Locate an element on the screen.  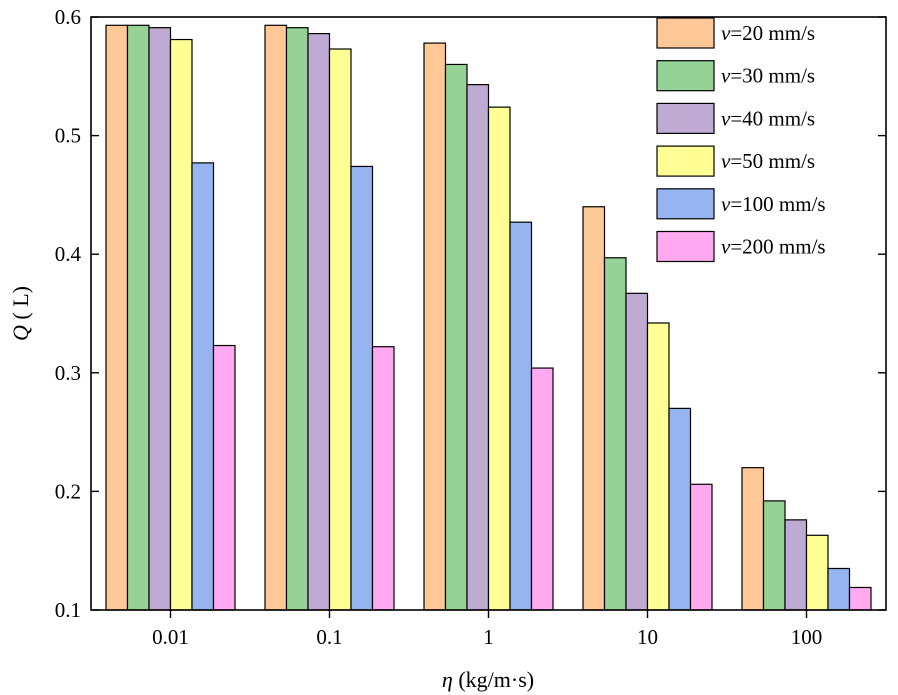
x-tick-label: 10 is located at coordinates (647, 637).